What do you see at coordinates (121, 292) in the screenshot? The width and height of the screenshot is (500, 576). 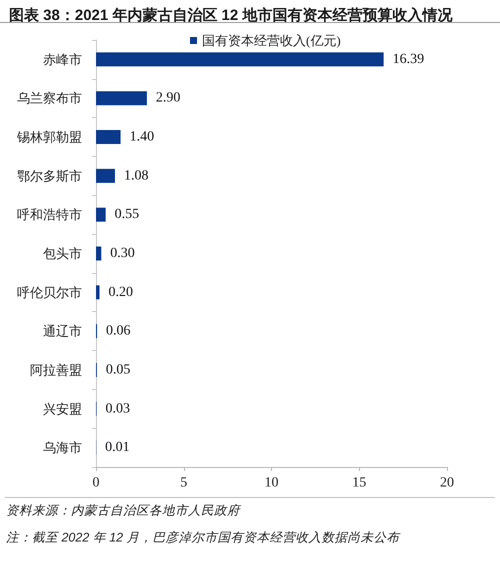 I see `data-label: 0.20` at bounding box center [121, 292].